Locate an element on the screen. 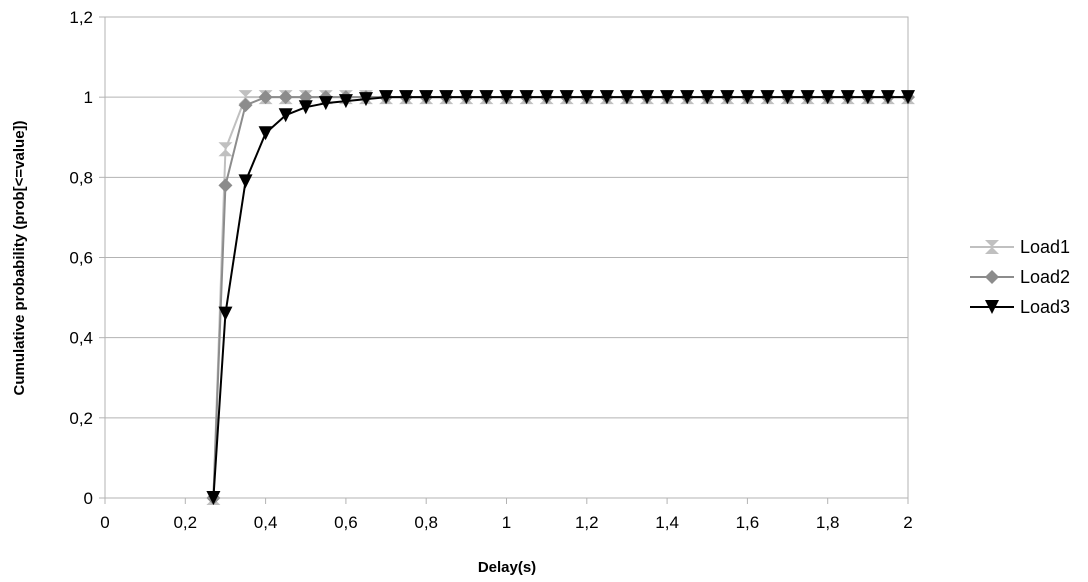  legend-entry-load1: Load1 is located at coordinates (1020, 247).